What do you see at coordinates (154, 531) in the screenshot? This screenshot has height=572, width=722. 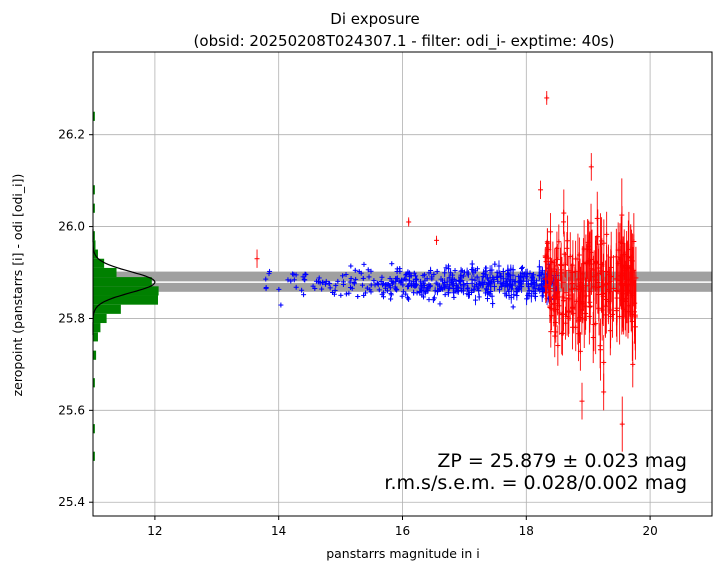 I see `x-tick-label: 12` at bounding box center [154, 531].